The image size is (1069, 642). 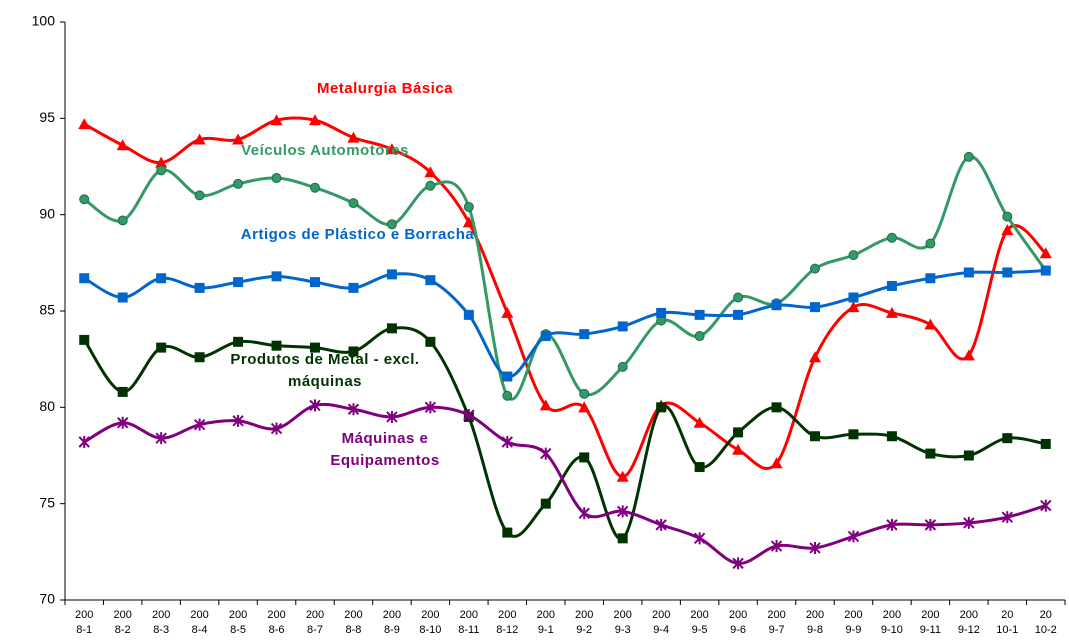 I want to click on series-label: Produtos de Metal - excl. máquinas, so click(x=325, y=370).